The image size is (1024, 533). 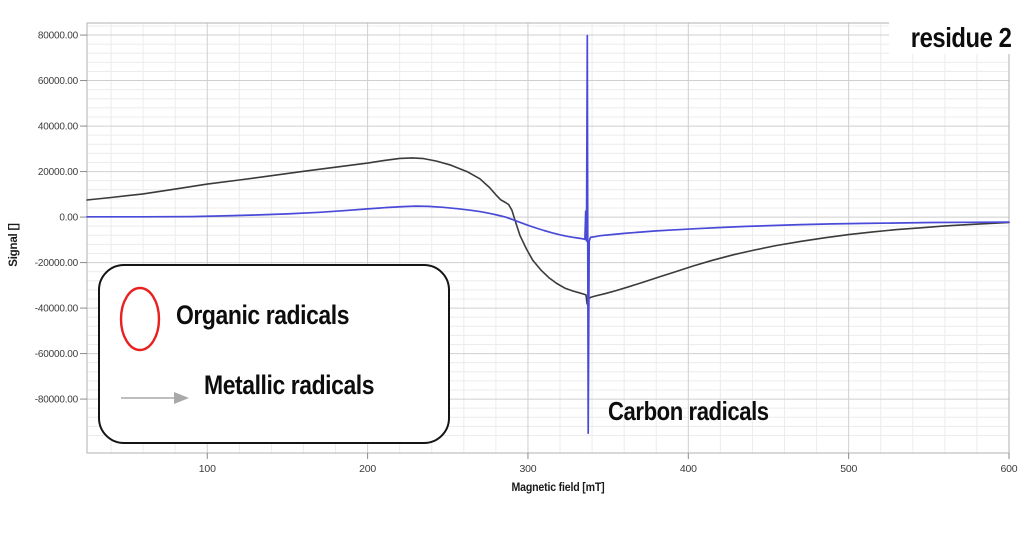 What do you see at coordinates (58, 36) in the screenshot?
I see `y-tick-label: 80000.00` at bounding box center [58, 36].